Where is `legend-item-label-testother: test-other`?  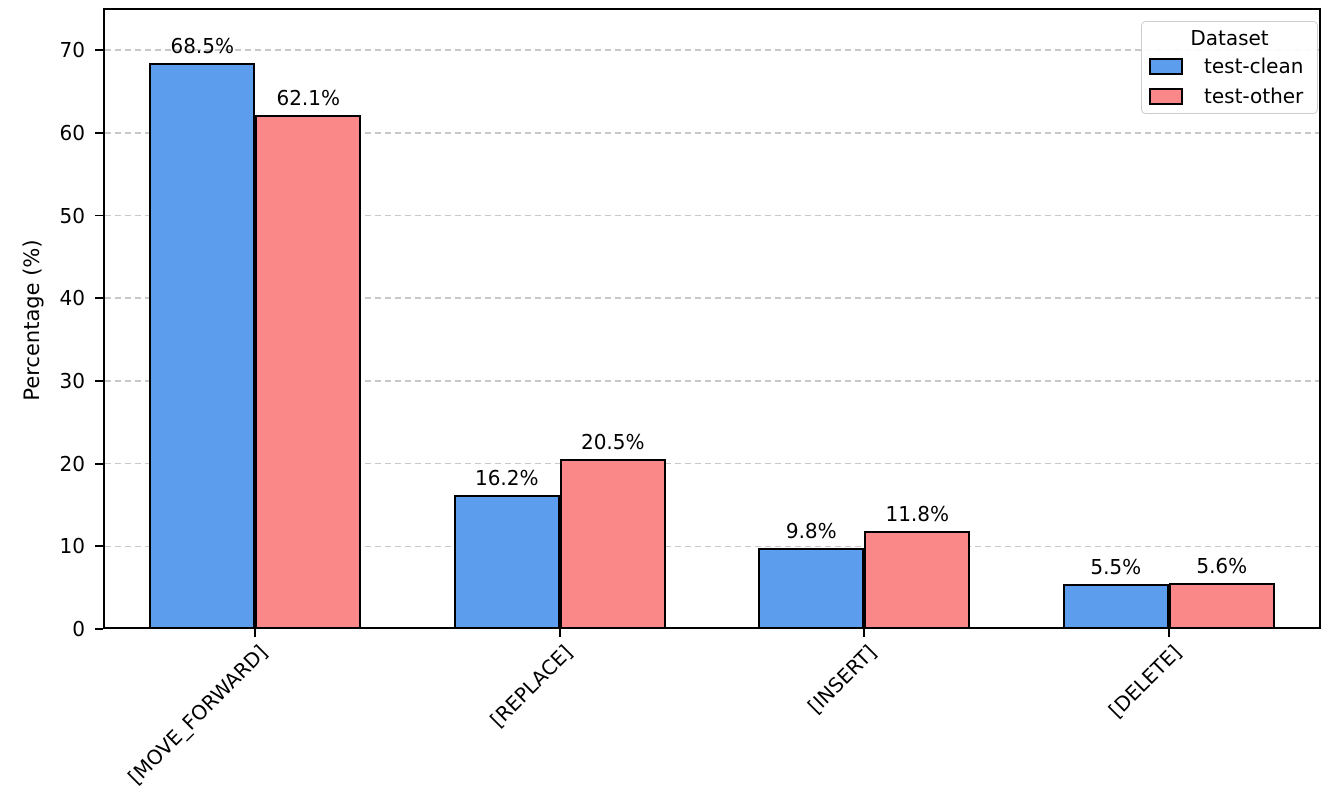 legend-item-label-testother: test-other is located at coordinates (1254, 96).